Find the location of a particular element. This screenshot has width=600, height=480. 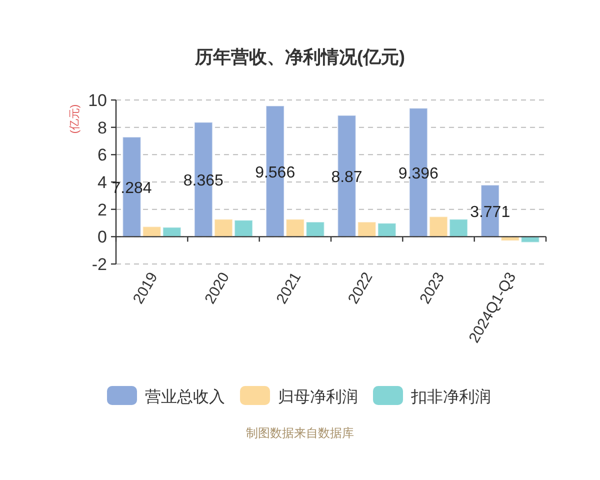

legend-label: 营业总收入 is located at coordinates (185, 397).